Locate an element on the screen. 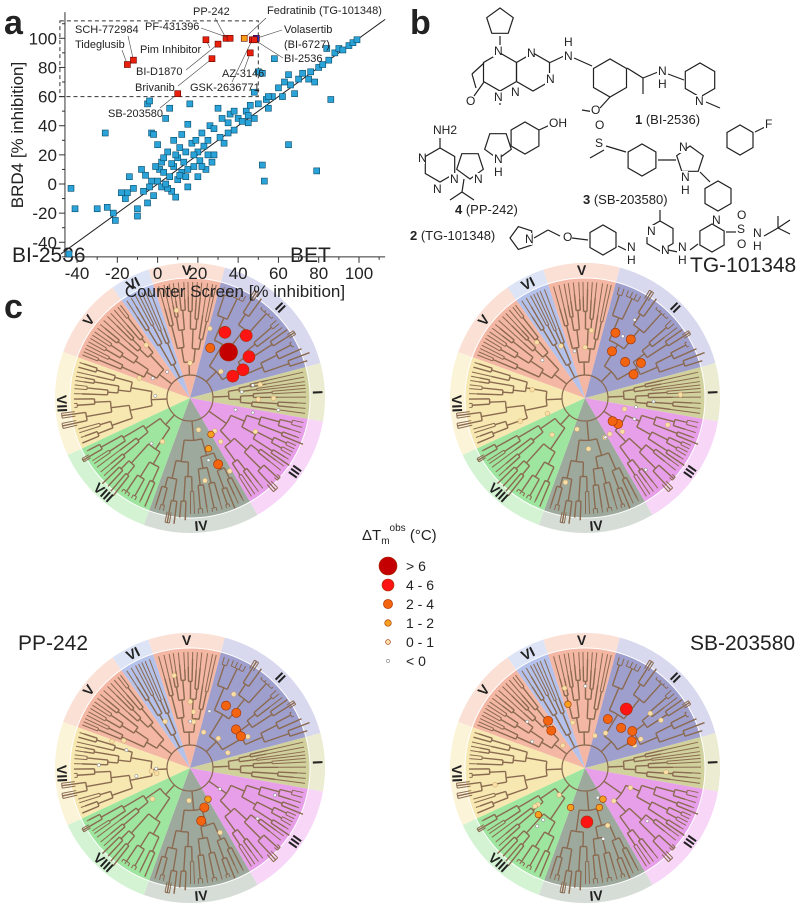 This screenshot has height=913, width=800. family-label: I is located at coordinates (318, 762).